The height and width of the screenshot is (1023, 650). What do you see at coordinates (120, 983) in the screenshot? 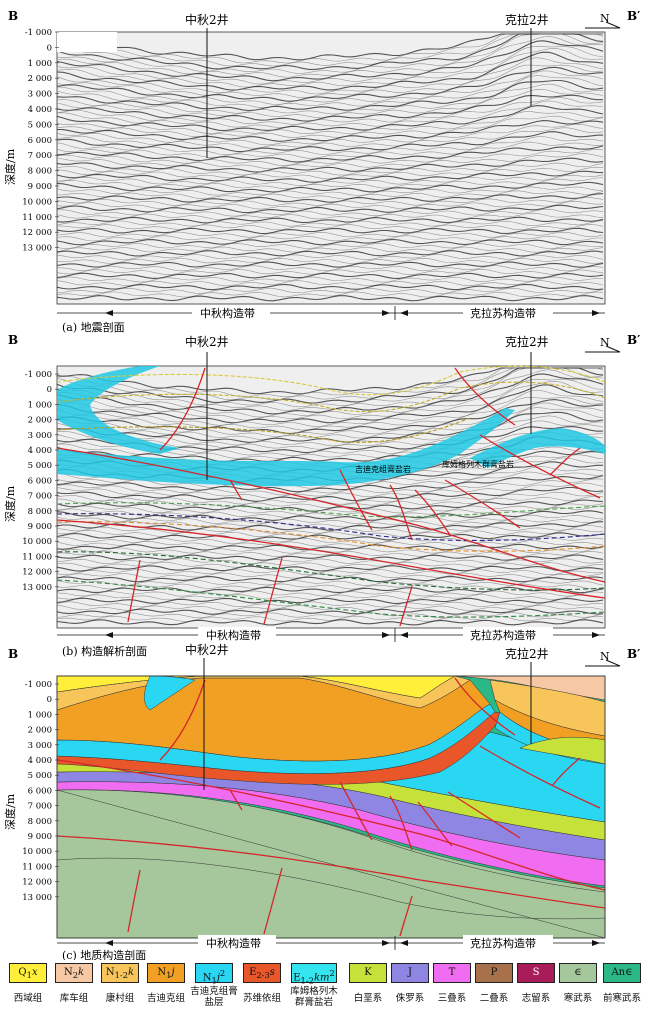
I see `legend-item-n12k: N1-2k 康村组` at bounding box center [120, 983].